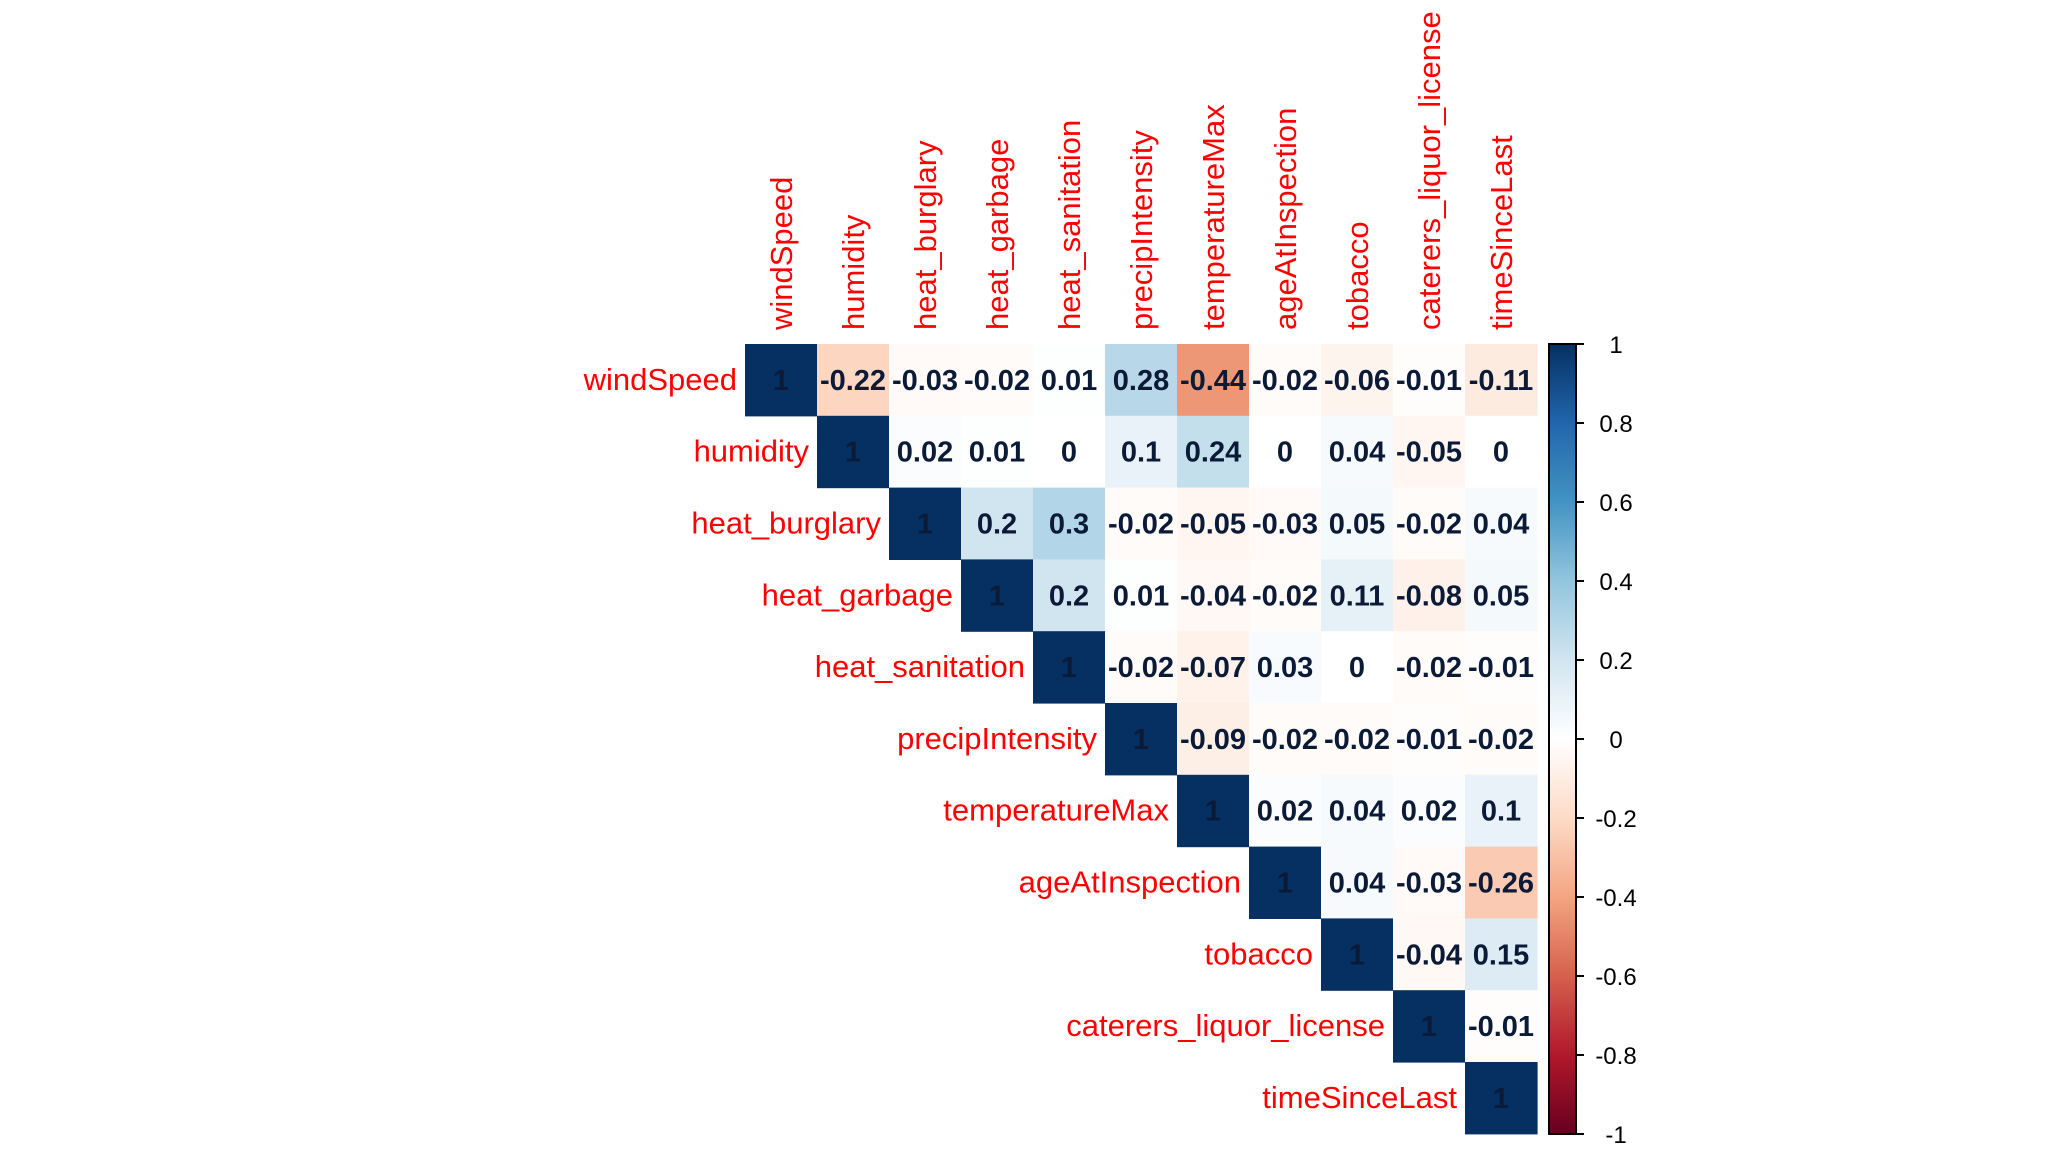  What do you see at coordinates (1562, 739) in the screenshot?
I see `colorbar-gradient` at bounding box center [1562, 739].